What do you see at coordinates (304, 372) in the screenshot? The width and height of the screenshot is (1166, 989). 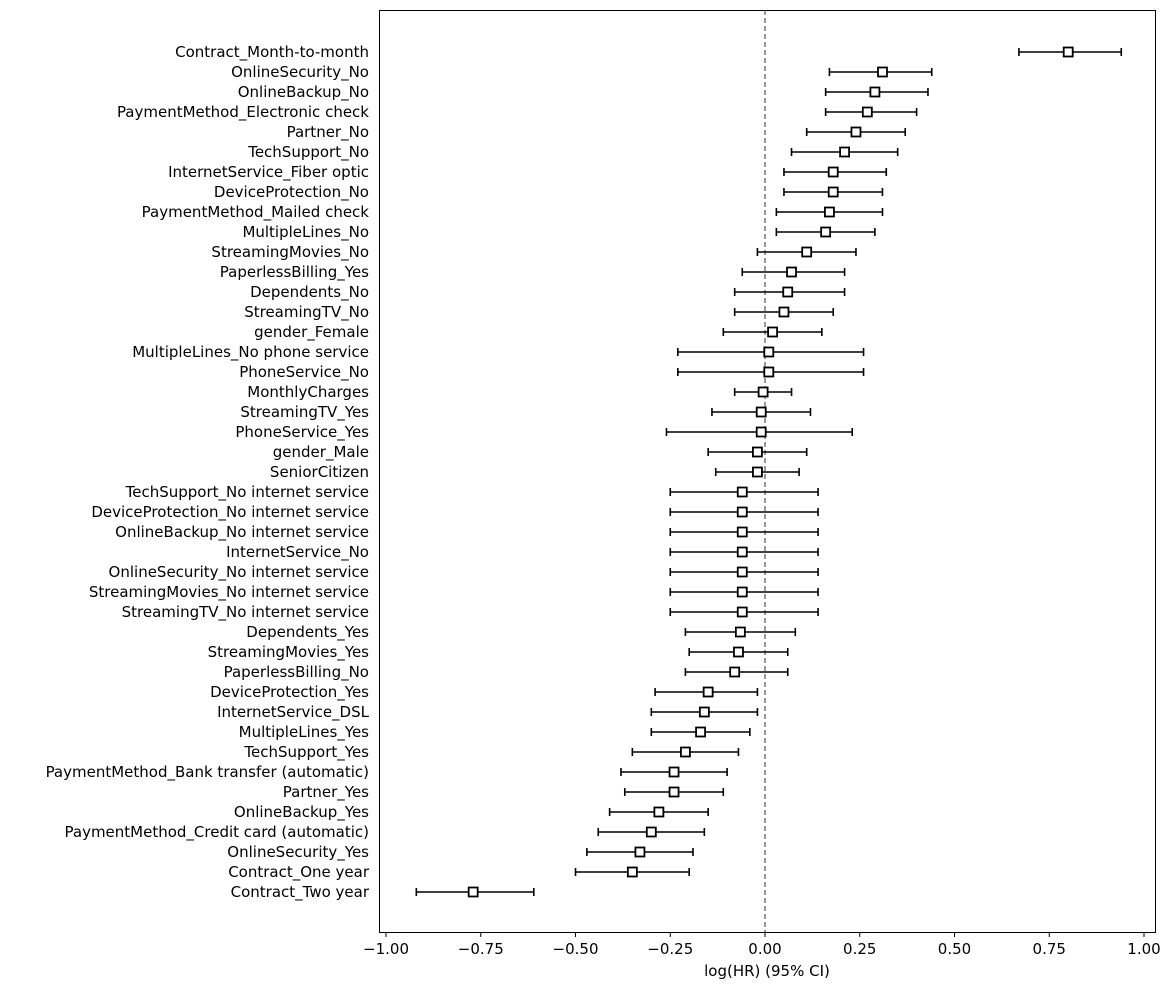 I see `row-label: PhoneService_No` at bounding box center [304, 372].